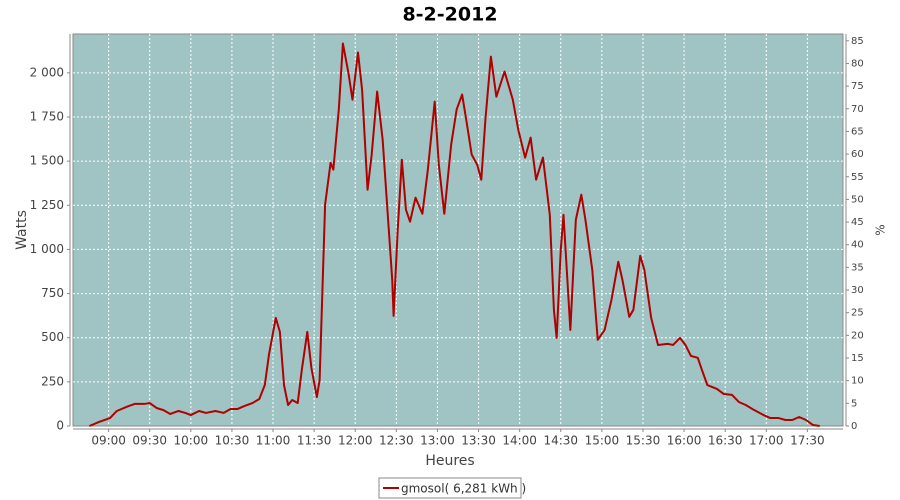 This screenshot has width=900, height=500. Describe the element at coordinates (463, 489) in the screenshot. I see `legend-label: gmosol( 6,281 kWh )` at that location.